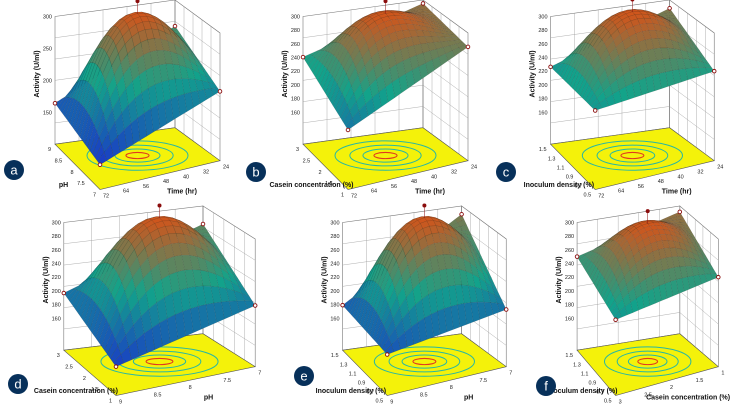 The width and height of the screenshot is (744, 412). I want to click on x-tick-label: 1.3, so click(344, 365).